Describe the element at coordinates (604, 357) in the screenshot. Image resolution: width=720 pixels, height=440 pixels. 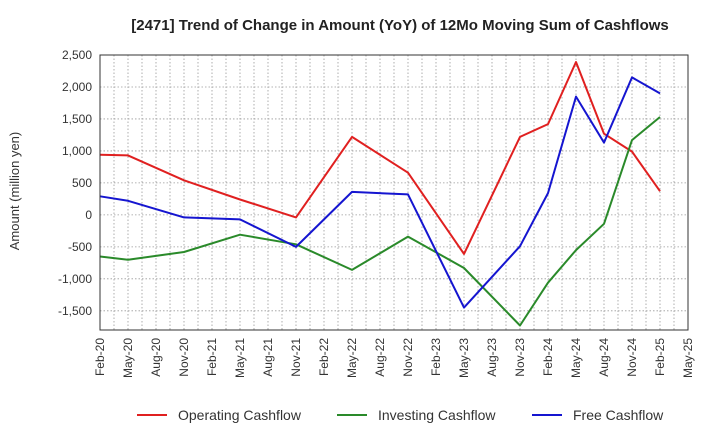
I see `x-tick-label: Aug-24` at that location.